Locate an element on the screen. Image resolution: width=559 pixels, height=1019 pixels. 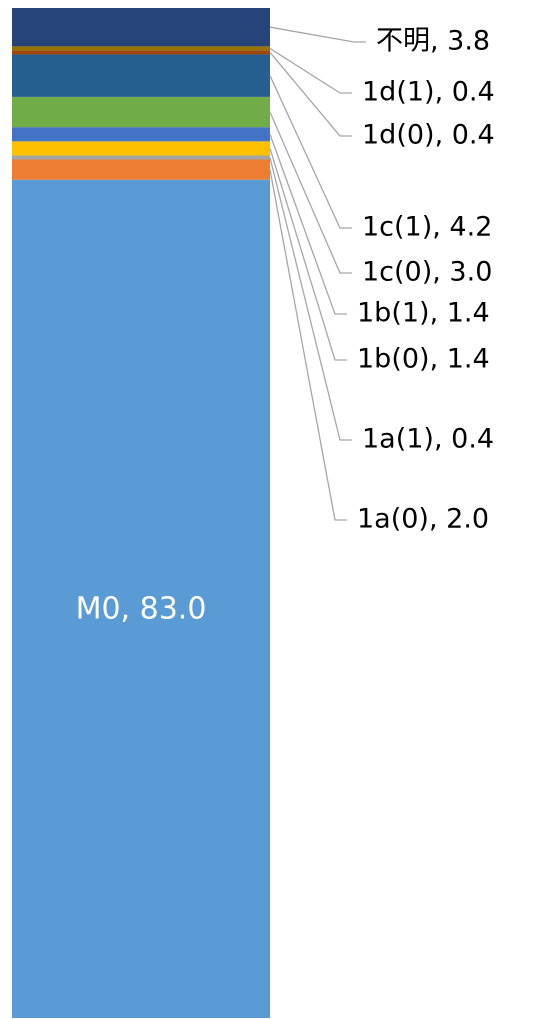
data-label-1a-0: 1a(0), 2.0 is located at coordinates (423, 519).